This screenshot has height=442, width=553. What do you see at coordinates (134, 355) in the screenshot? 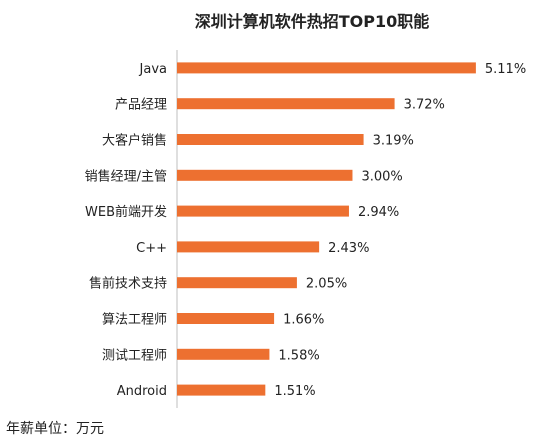
I see `category-label: 测试工程师` at bounding box center [134, 355].